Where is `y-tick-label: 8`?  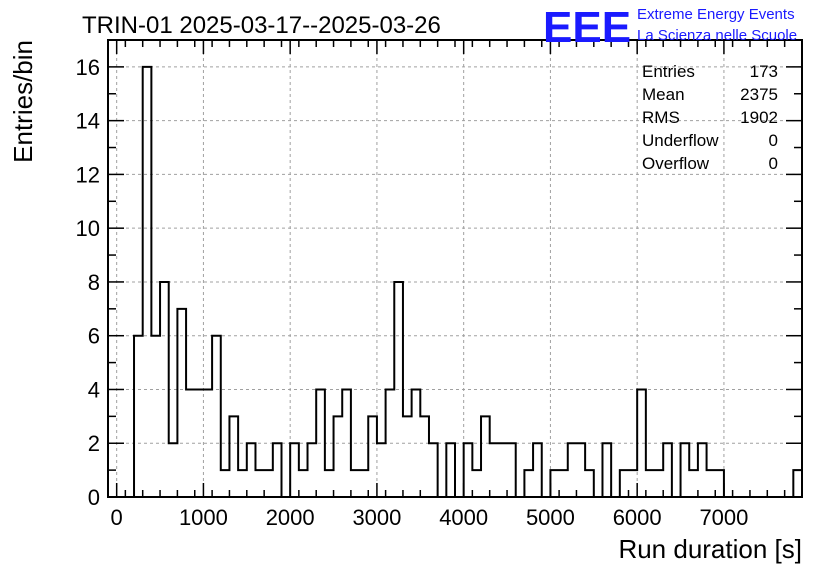
y-tick-label: 8 is located at coordinates (94, 282).